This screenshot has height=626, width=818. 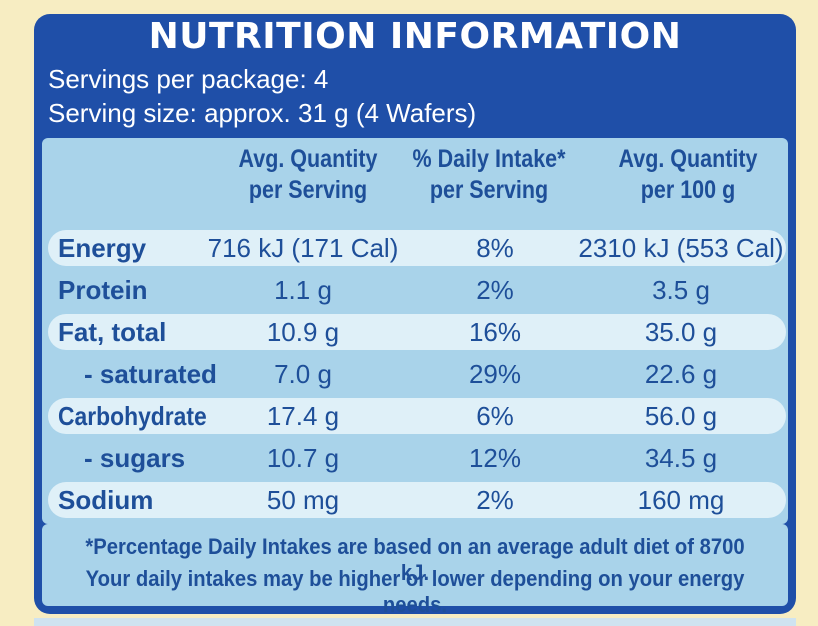 What do you see at coordinates (303, 290) in the screenshot?
I see `cell-per-serving: 1.1 g` at bounding box center [303, 290].